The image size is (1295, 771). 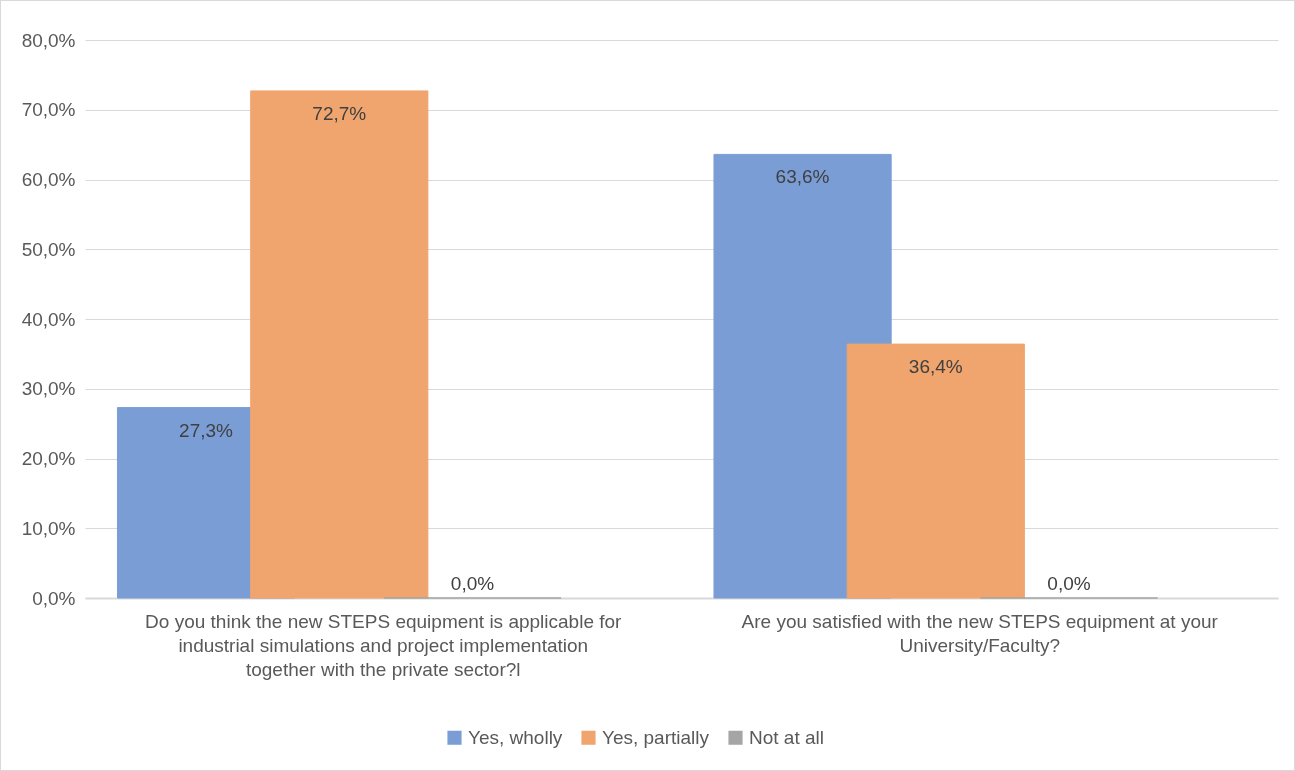 I want to click on y-tick-label: 30,0%, so click(x=48, y=389).